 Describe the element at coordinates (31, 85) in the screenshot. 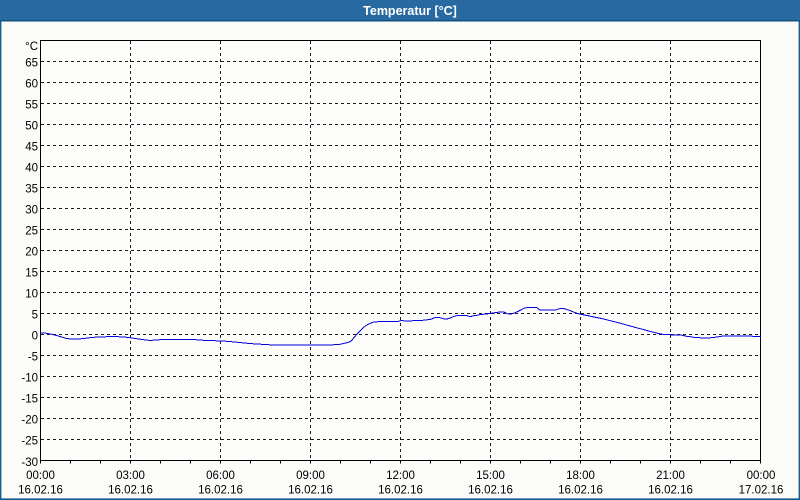

I see `svg-text: 60` at that location.